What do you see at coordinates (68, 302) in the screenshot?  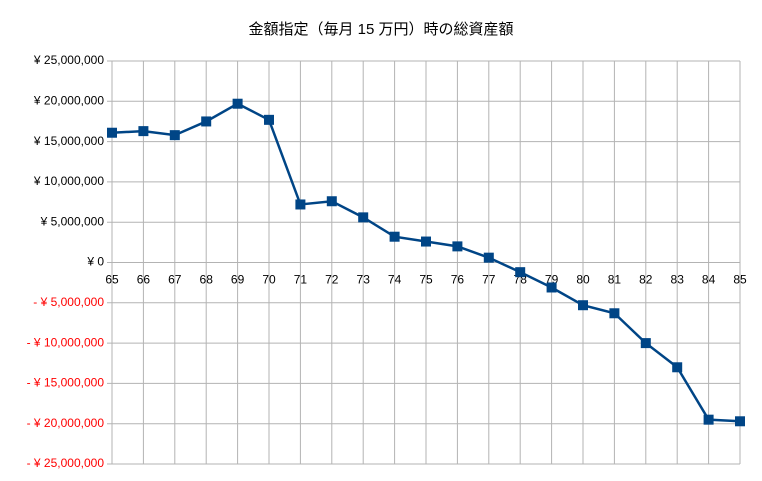 I see `y-tick-label: - ¥ 5,000,000` at bounding box center [68, 302].